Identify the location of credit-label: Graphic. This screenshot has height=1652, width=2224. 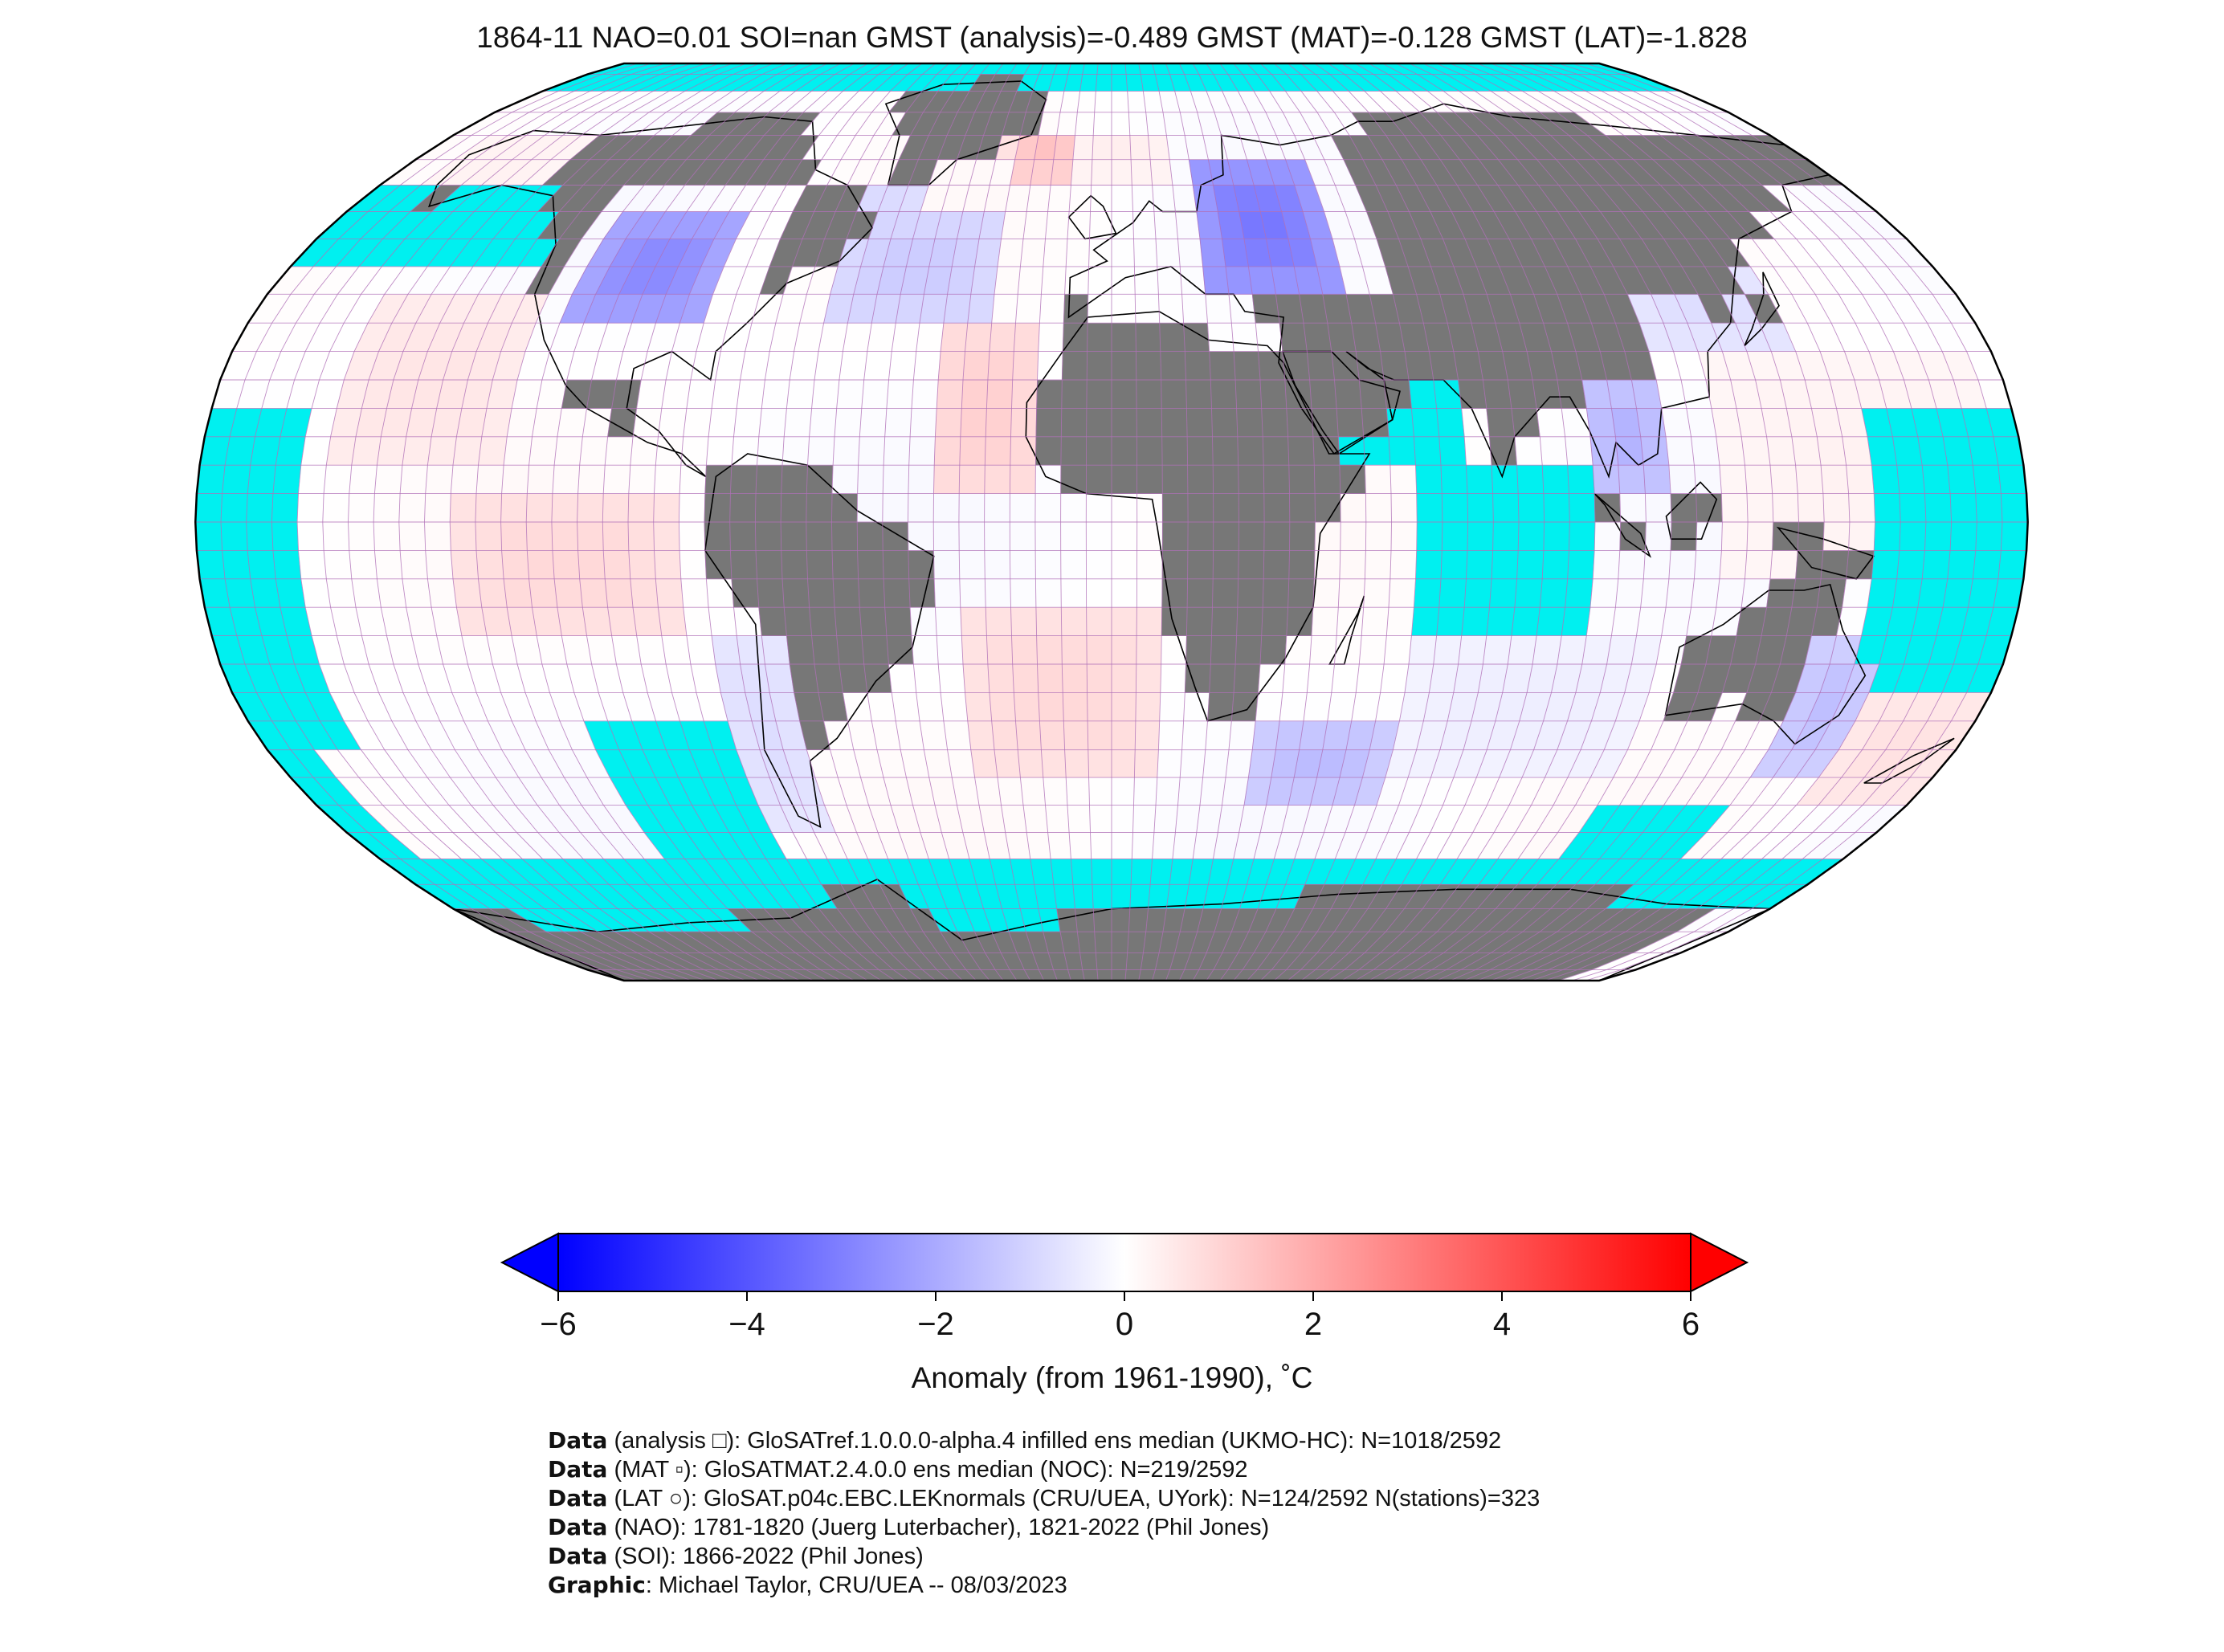
(597, 1585).